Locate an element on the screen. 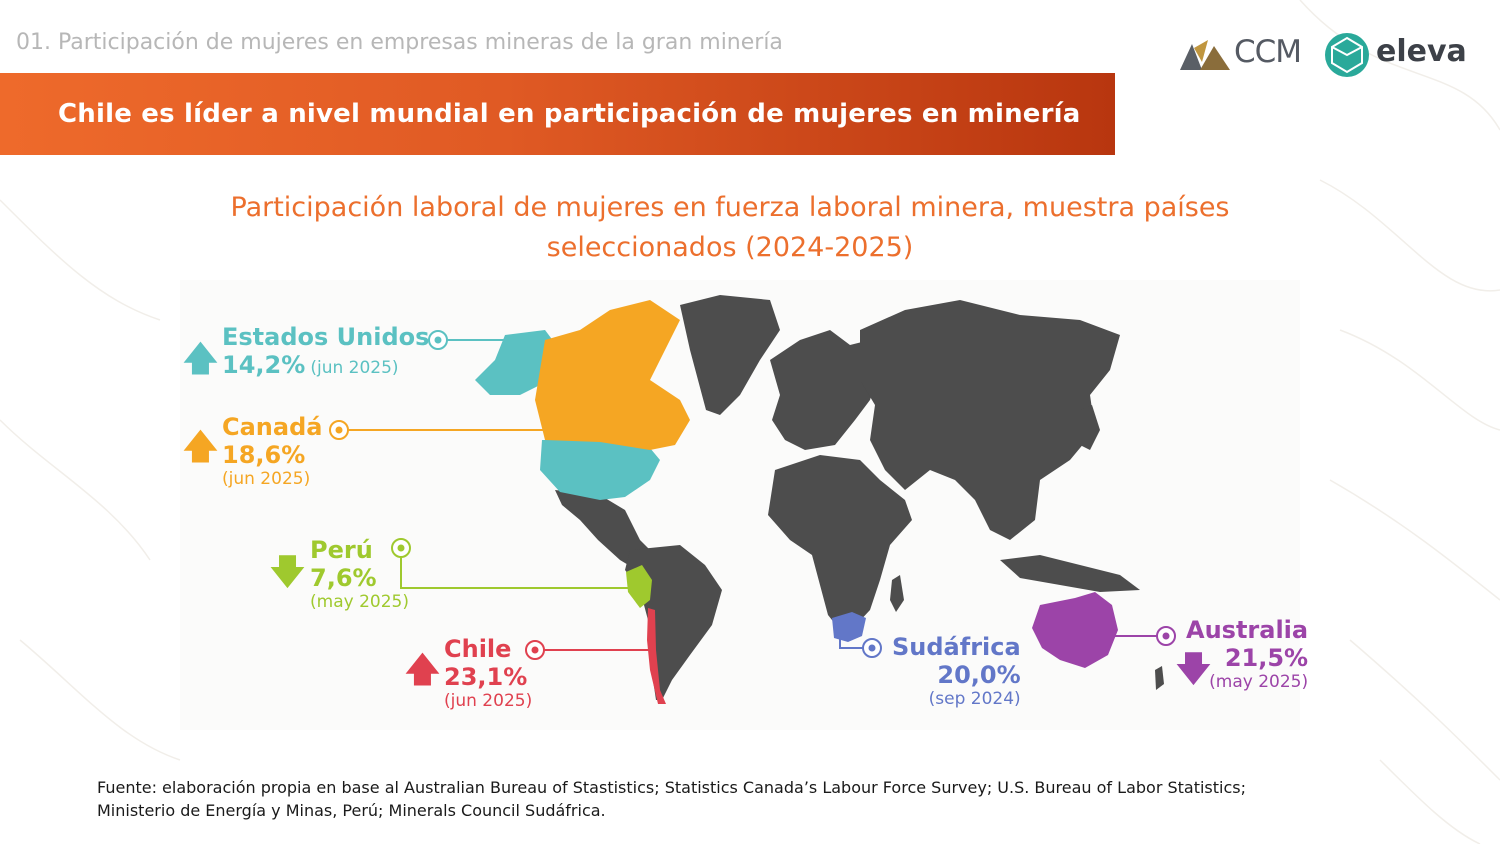 This screenshot has width=1500, height=844. australia-shape is located at coordinates (1075, 630).